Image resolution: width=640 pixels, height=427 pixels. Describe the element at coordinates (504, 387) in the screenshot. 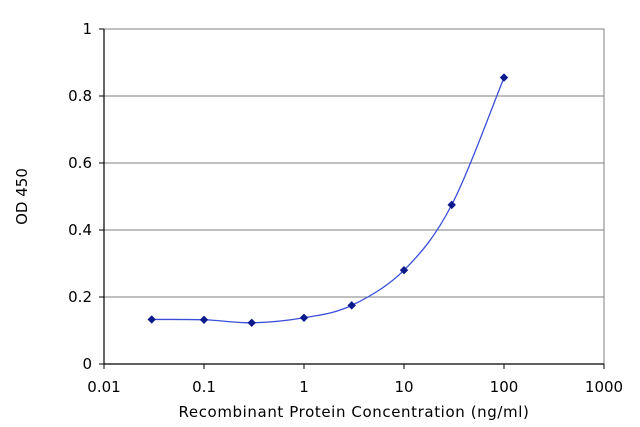

I see `x-tick-label: 100` at that location.